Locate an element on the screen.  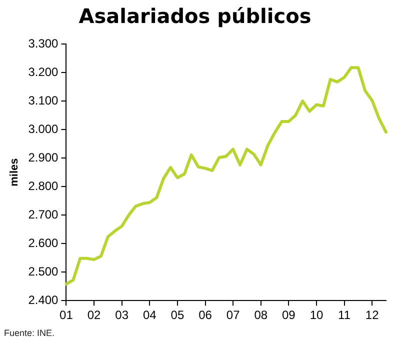
y-tick-label: 3.300 is located at coordinates (43, 43).